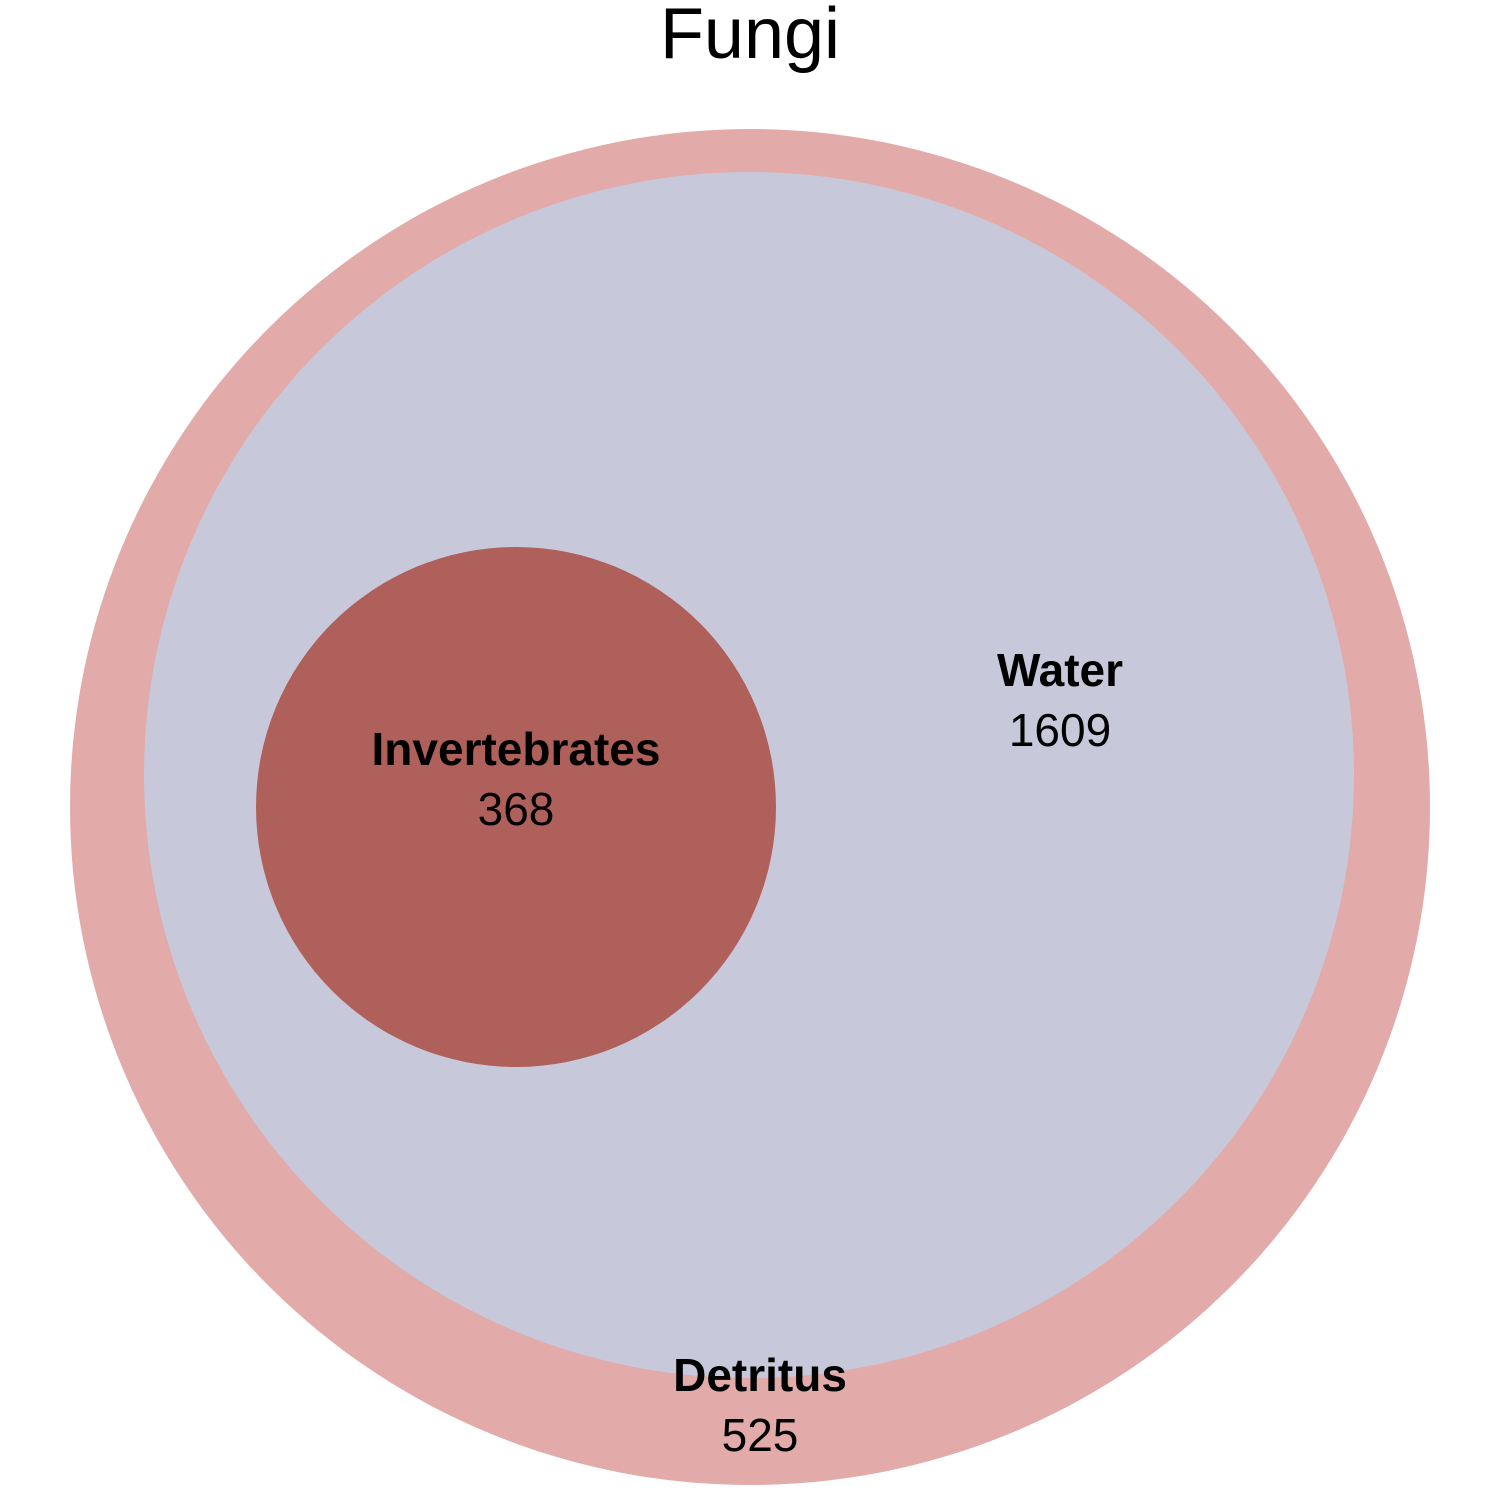  What do you see at coordinates (760, 1435) in the screenshot?
I see `detritus-count: 525` at bounding box center [760, 1435].